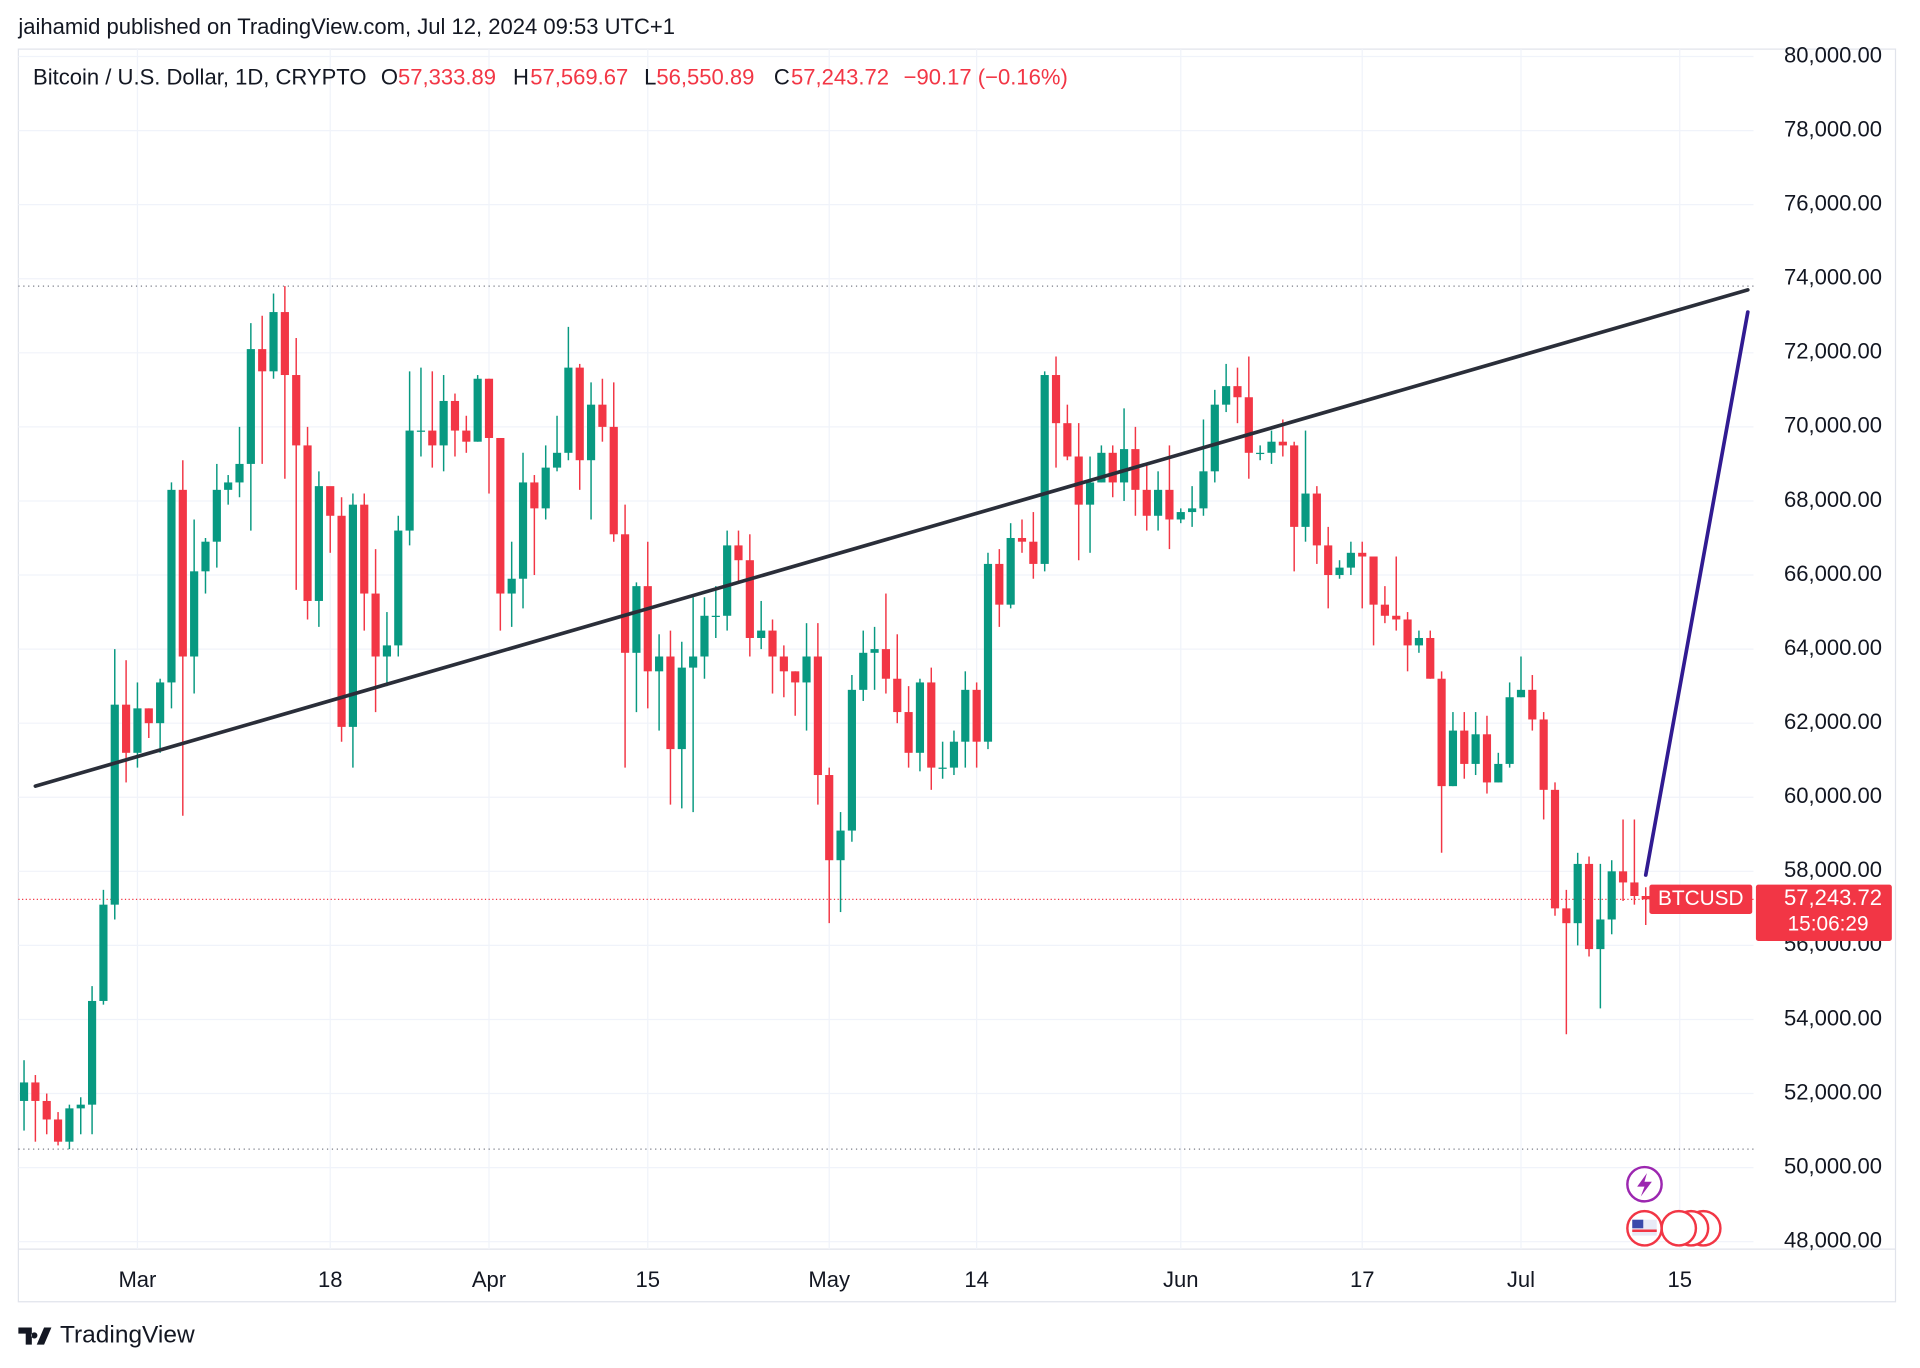 This screenshot has width=1920, height=1368. I want to click on countdown: 15:06:29, so click(1828, 924).